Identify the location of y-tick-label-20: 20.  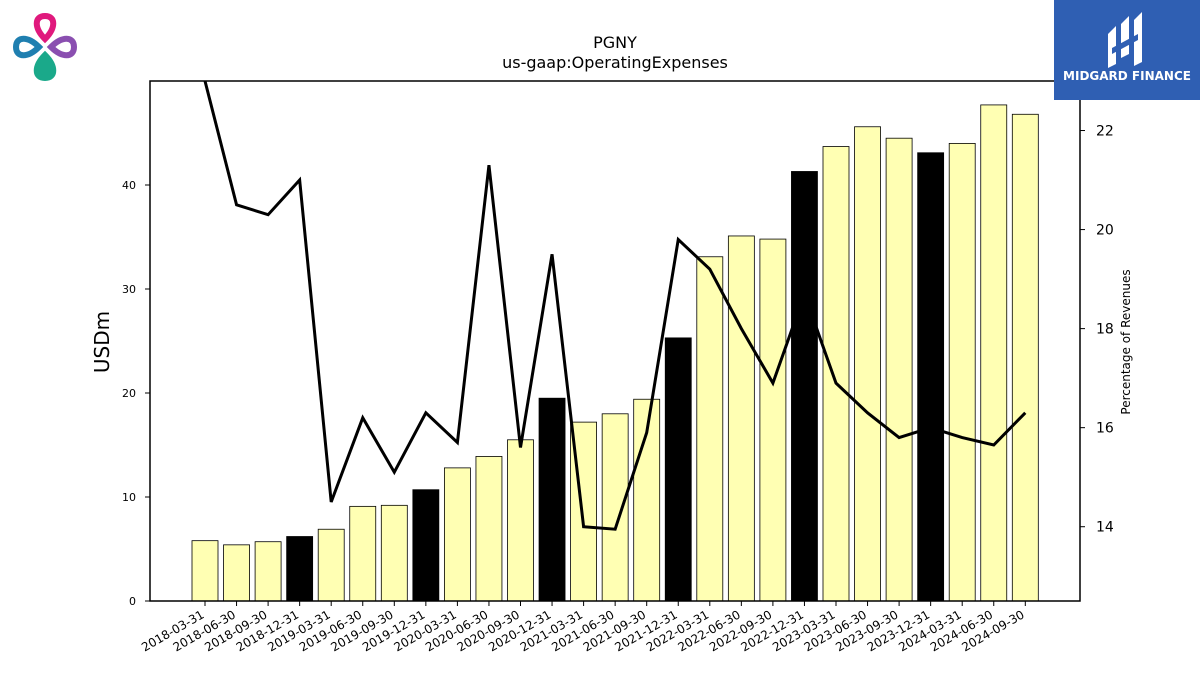
(129, 393).